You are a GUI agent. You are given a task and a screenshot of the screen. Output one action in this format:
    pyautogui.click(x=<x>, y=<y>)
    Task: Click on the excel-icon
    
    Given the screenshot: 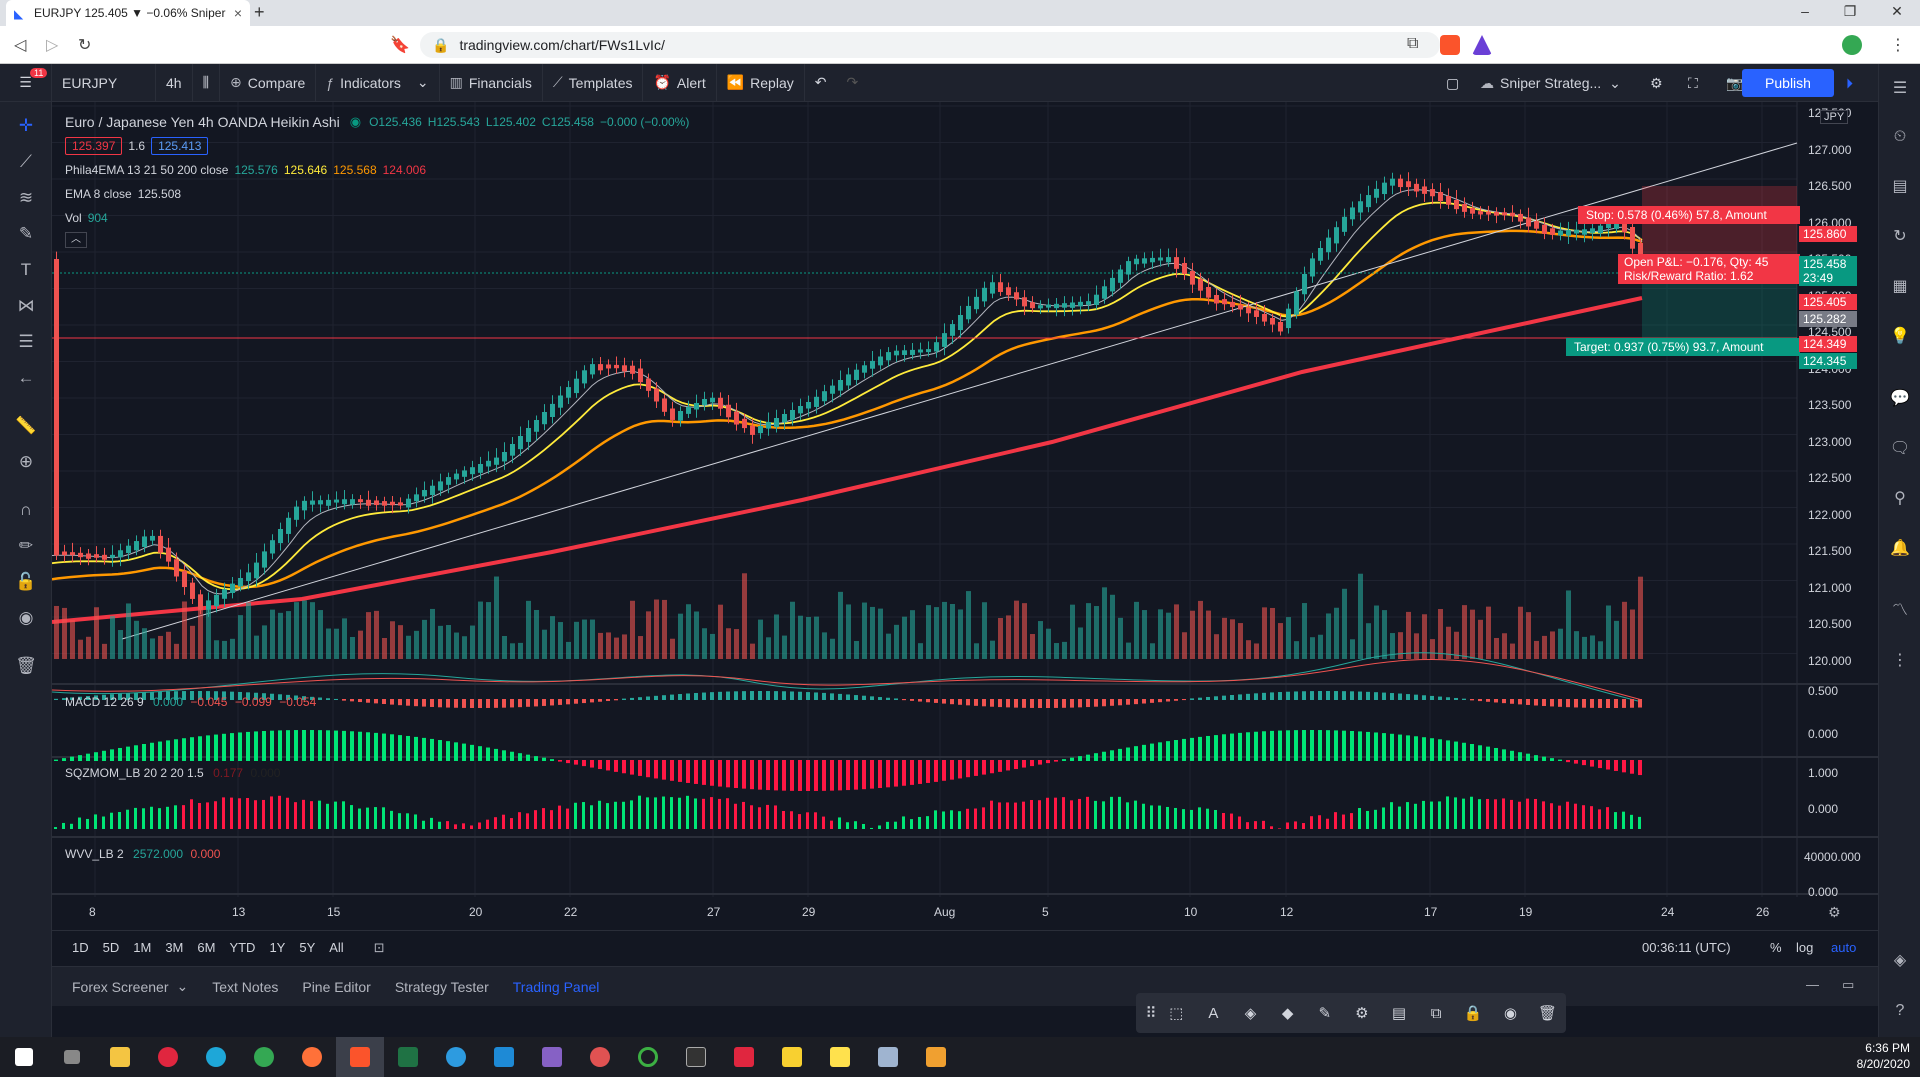 What is the action you would take?
    pyautogui.click(x=408, y=1057)
    